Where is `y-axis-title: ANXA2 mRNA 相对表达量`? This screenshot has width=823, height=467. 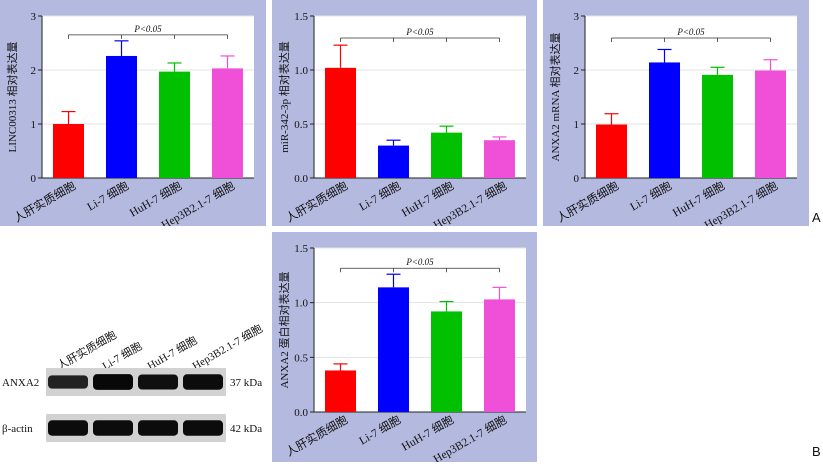
y-axis-title: ANXA2 mRNA 相对表达量 is located at coordinates (555, 97).